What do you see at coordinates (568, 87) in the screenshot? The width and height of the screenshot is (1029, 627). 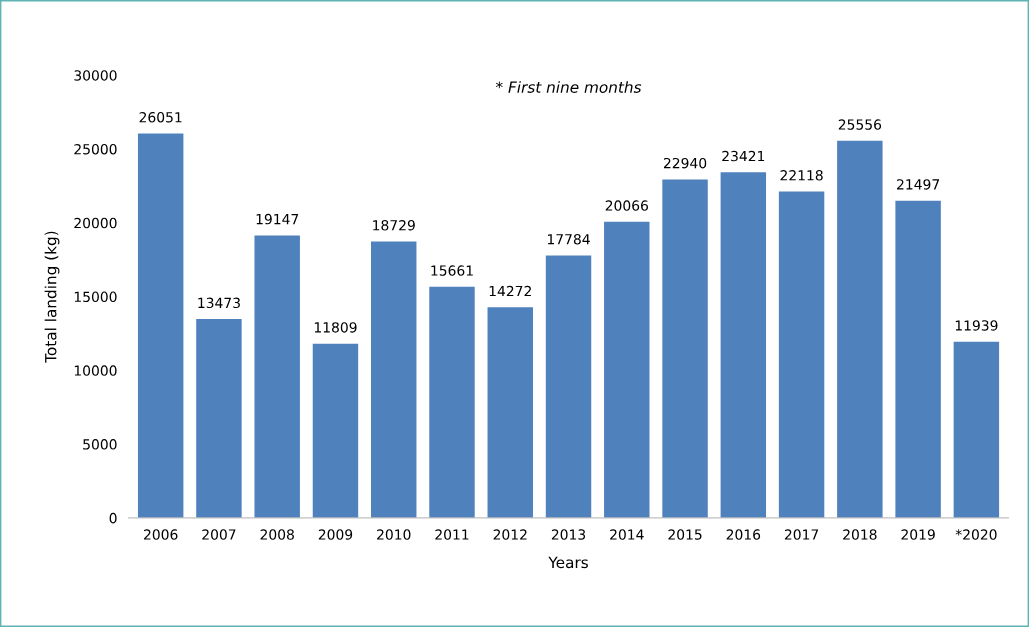 I see `annotation: * First nine months` at bounding box center [568, 87].